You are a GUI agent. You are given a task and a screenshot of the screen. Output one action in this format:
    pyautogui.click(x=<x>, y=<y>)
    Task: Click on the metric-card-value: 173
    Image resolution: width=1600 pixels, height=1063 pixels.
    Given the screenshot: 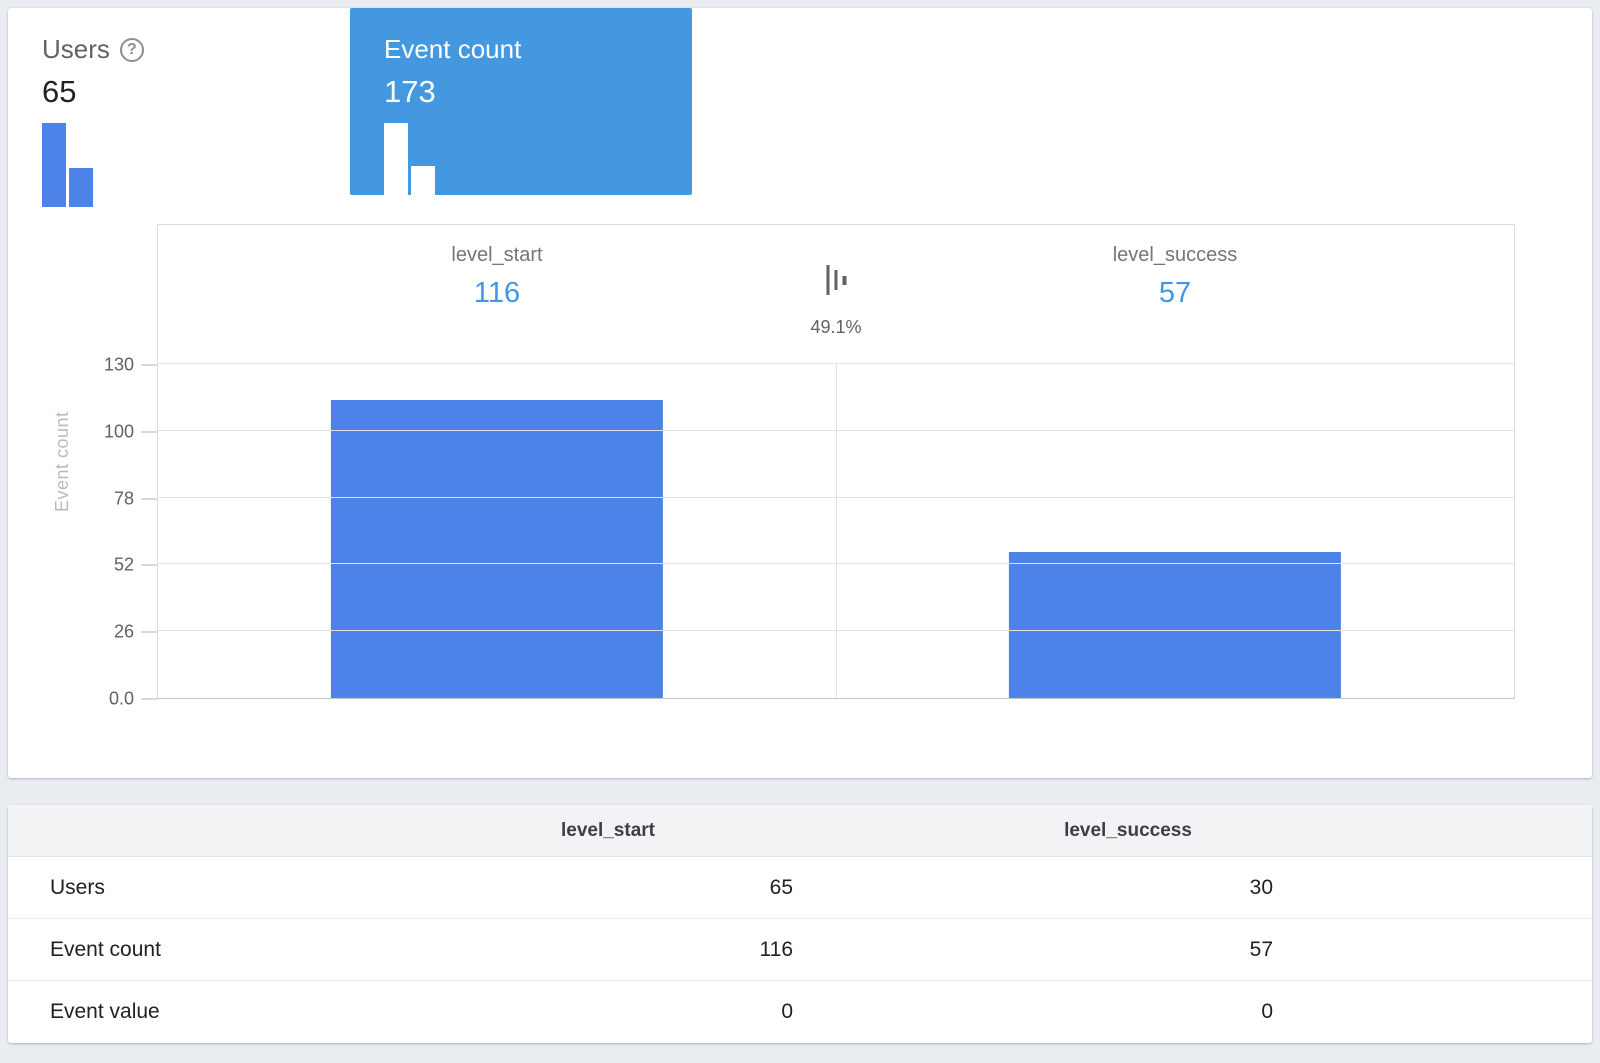 What is the action you would take?
    pyautogui.click(x=410, y=91)
    